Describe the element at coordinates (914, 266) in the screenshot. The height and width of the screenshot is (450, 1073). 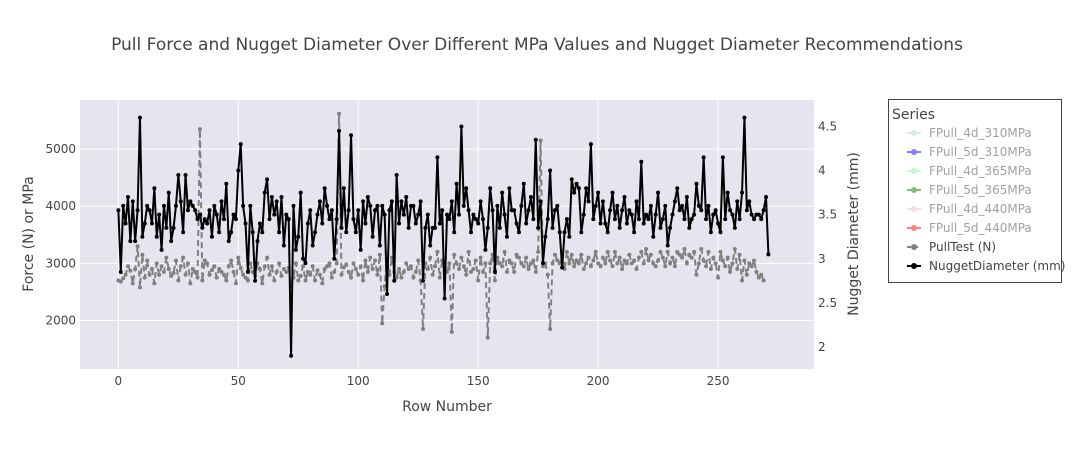
I see `legend-swatch-marker` at that location.